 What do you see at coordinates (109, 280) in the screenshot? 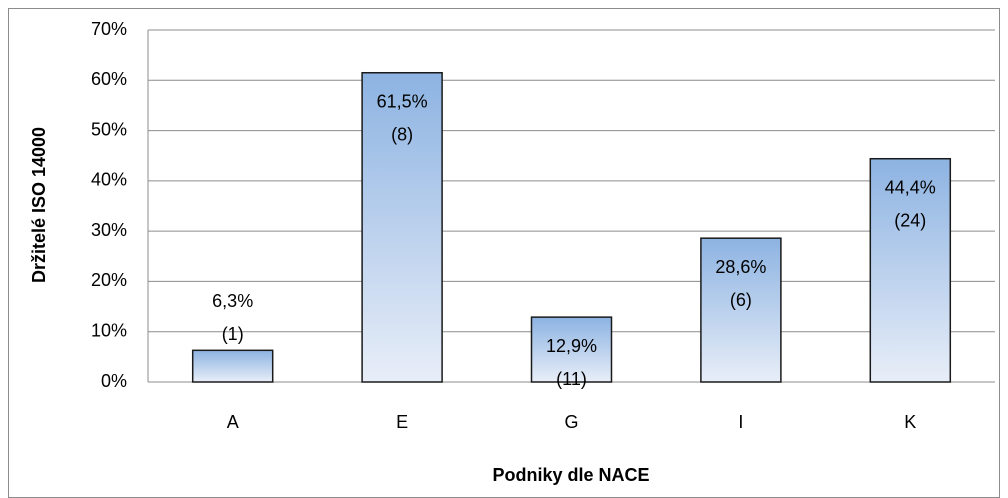
I see `y-tick-label: 20%` at bounding box center [109, 280].